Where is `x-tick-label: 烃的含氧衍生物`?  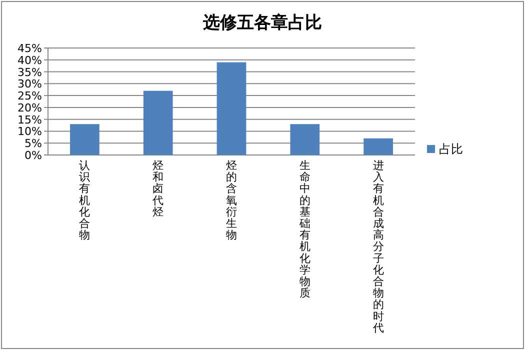
x-tick-label: 烃的含氧衍生物 is located at coordinates (231, 200).